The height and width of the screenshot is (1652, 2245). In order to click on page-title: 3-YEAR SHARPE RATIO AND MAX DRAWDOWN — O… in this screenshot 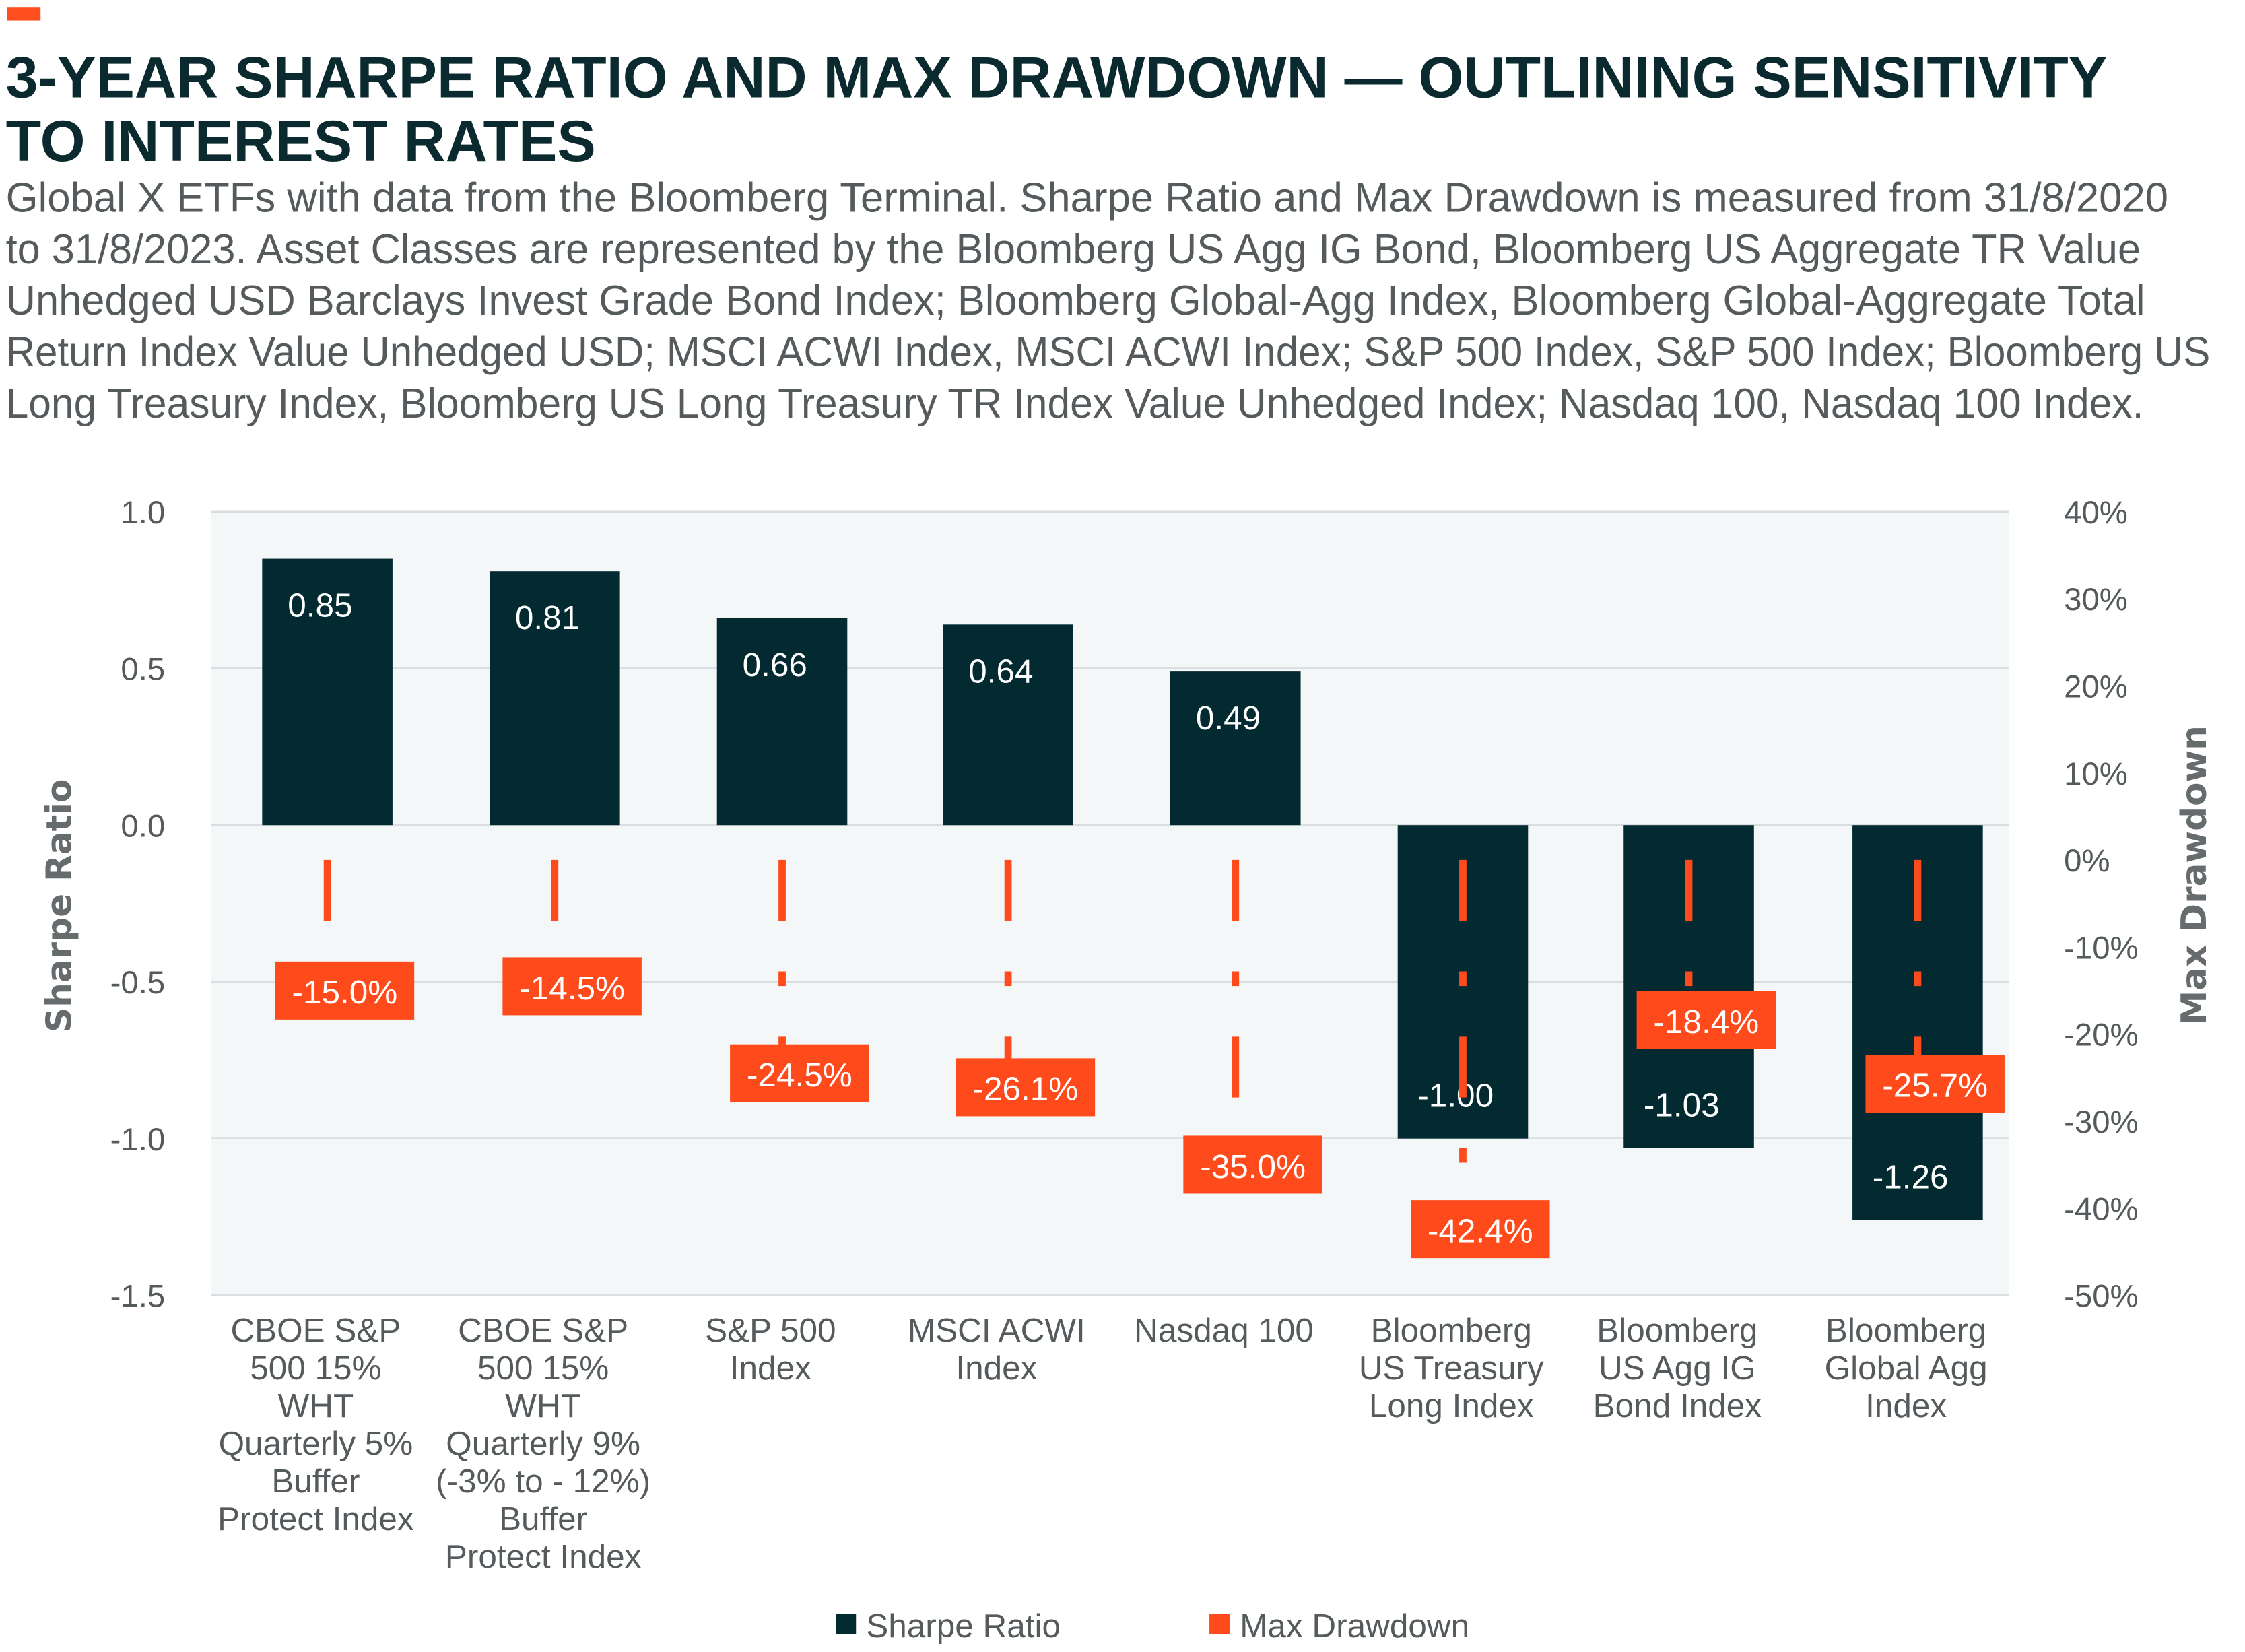, I will do `click(1057, 110)`.